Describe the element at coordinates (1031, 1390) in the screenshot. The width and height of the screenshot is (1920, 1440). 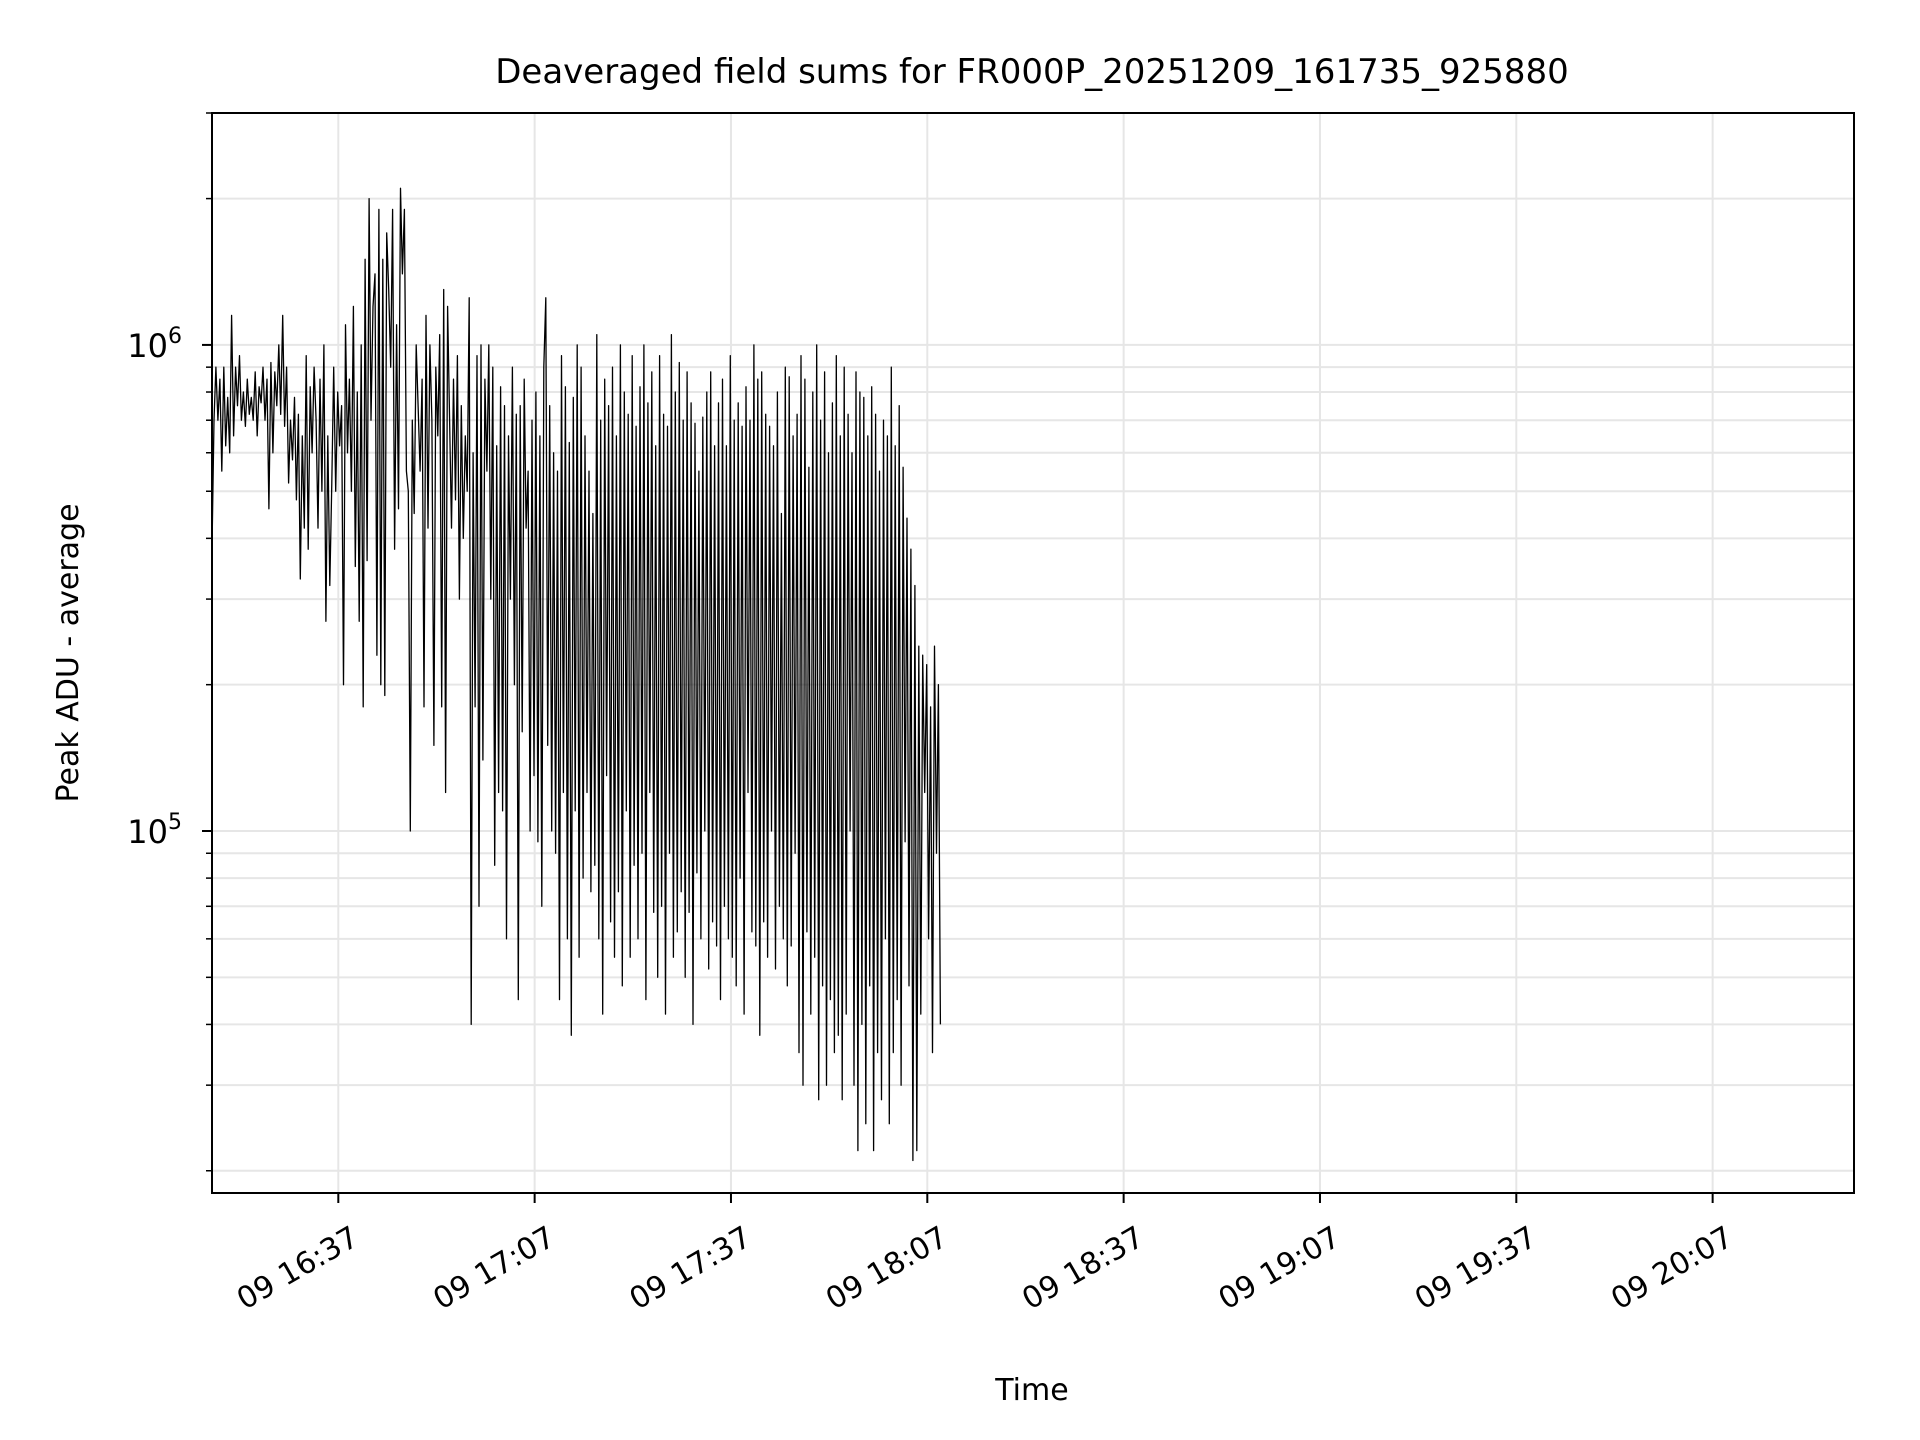
I see `x-axis-label: Time` at that location.